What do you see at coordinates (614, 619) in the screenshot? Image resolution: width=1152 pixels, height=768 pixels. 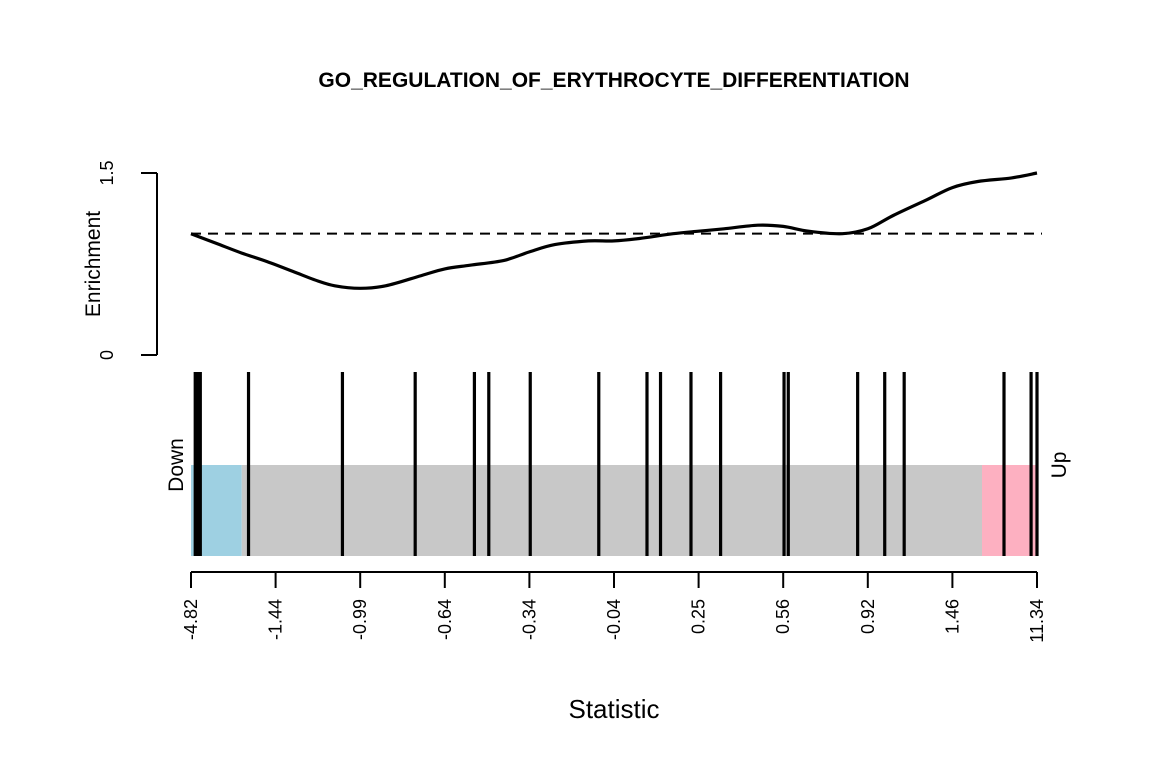 I see `x-tick-label: -0.04` at bounding box center [614, 619].